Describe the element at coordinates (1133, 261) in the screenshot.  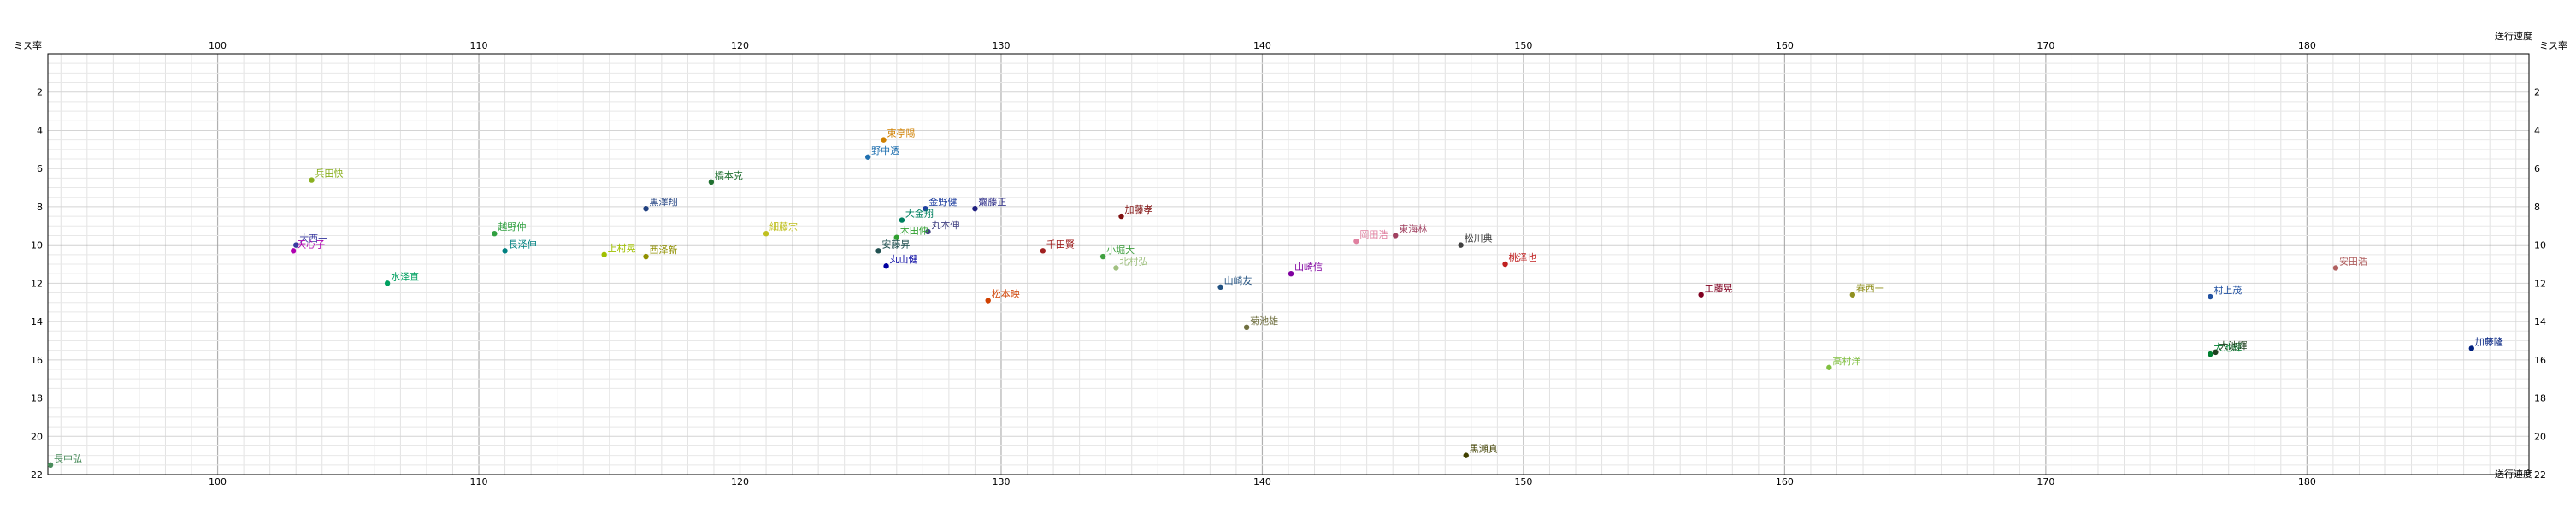
I see `data-label: 北村弘` at that location.